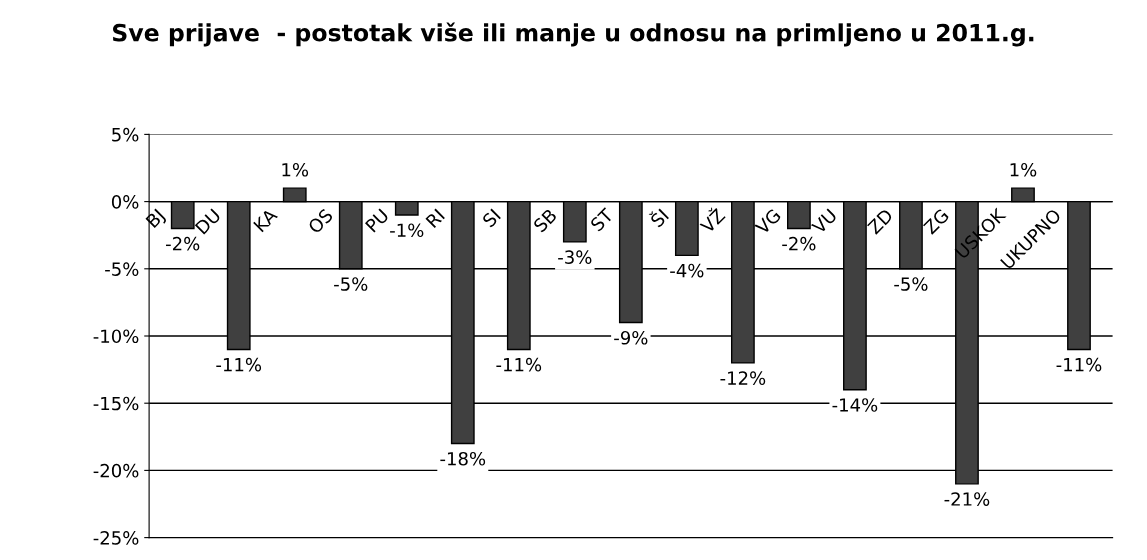  Describe the element at coordinates (377, 220) in the screenshot. I see `x-tick-label: PU` at that location.